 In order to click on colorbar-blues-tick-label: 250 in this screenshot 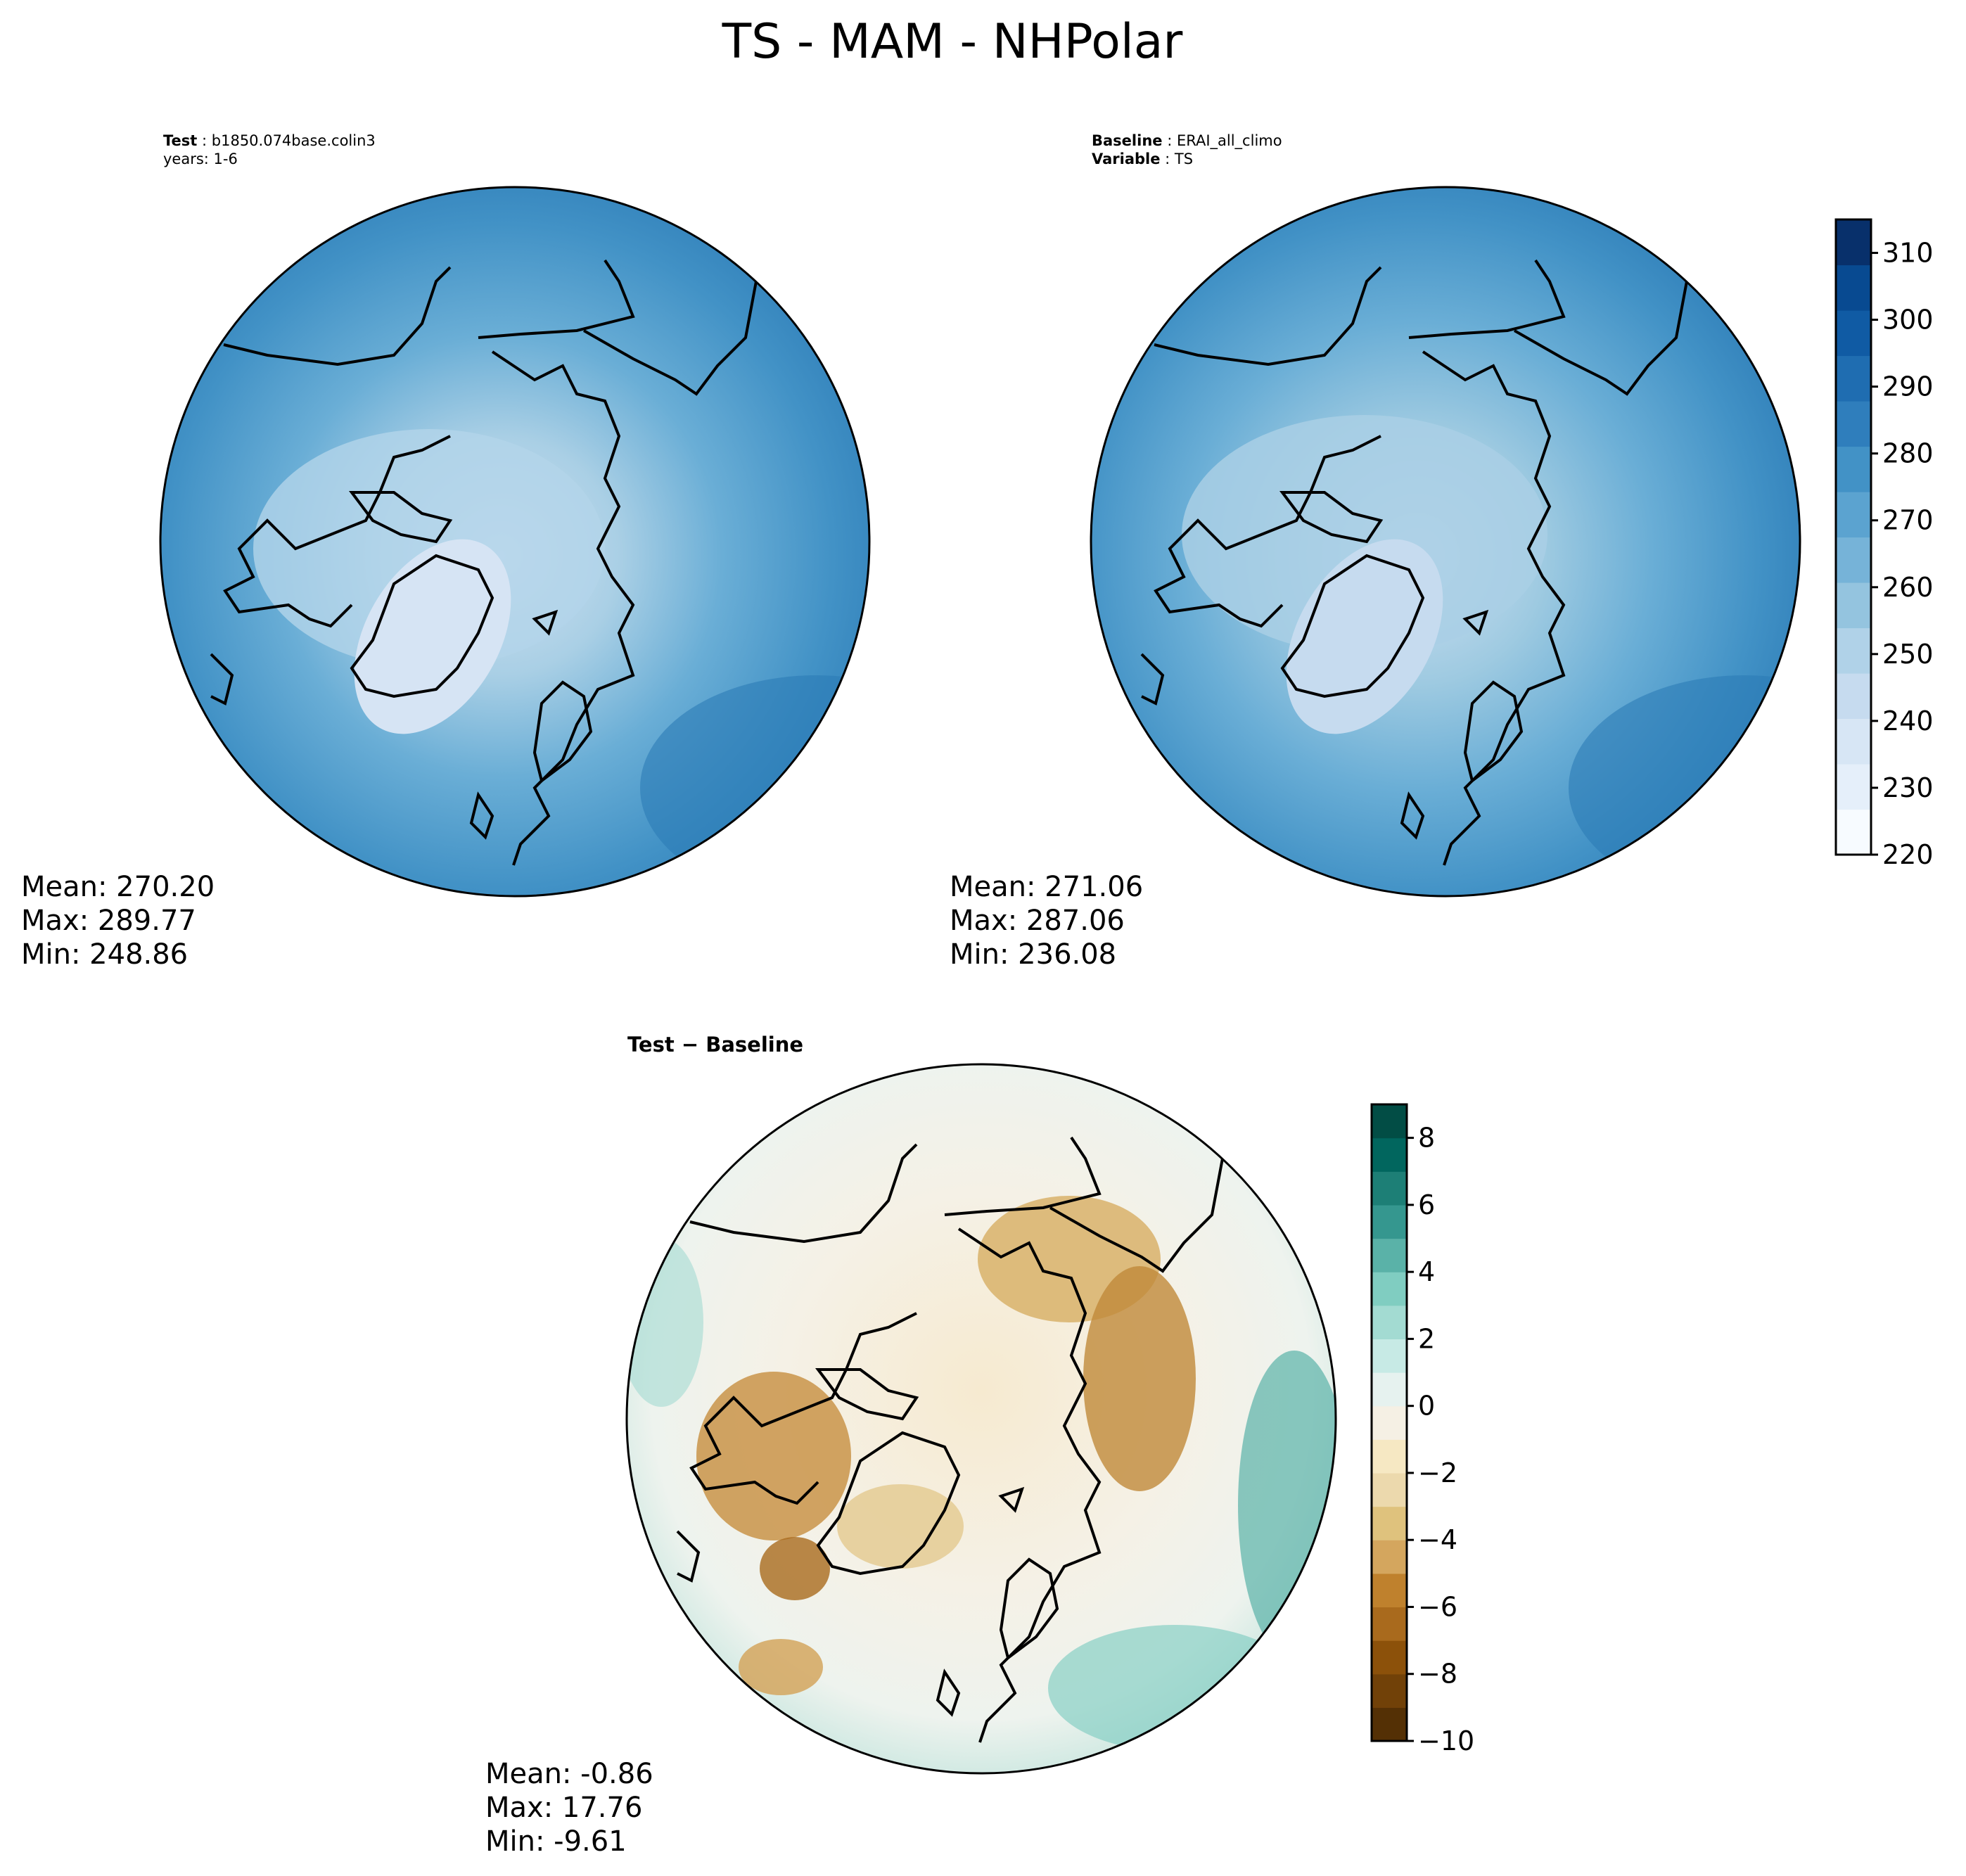, I will do `click(1908, 654)`.